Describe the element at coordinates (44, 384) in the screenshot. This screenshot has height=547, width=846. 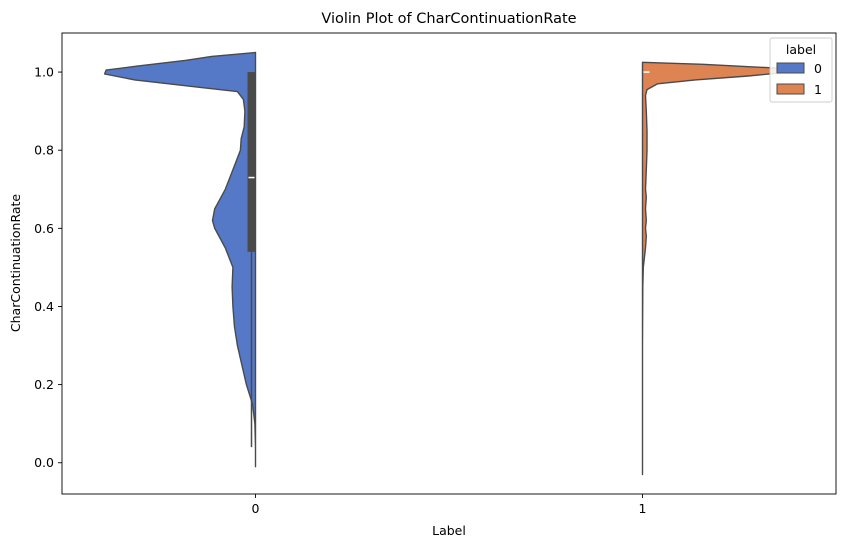
I see `y-tick-label: 0.2` at that location.